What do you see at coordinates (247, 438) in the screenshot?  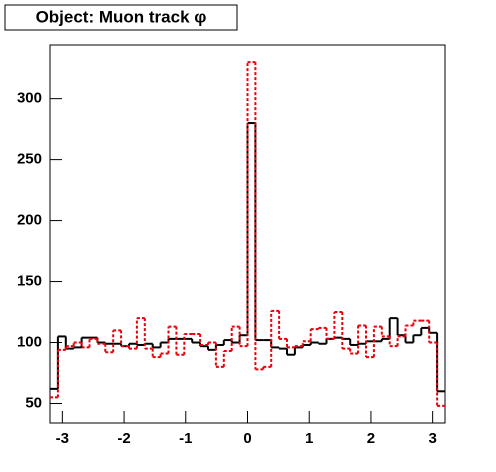 I see `x-tick-label: 0` at bounding box center [247, 438].